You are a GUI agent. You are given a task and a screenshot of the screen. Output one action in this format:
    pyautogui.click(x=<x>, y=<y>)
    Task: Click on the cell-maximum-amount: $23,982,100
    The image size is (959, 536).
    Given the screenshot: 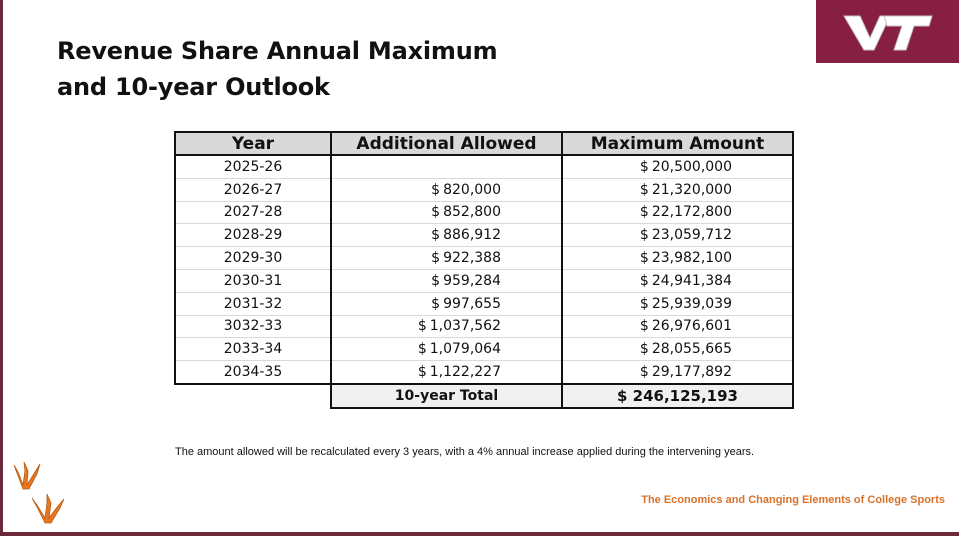 What is the action you would take?
    pyautogui.click(x=677, y=258)
    